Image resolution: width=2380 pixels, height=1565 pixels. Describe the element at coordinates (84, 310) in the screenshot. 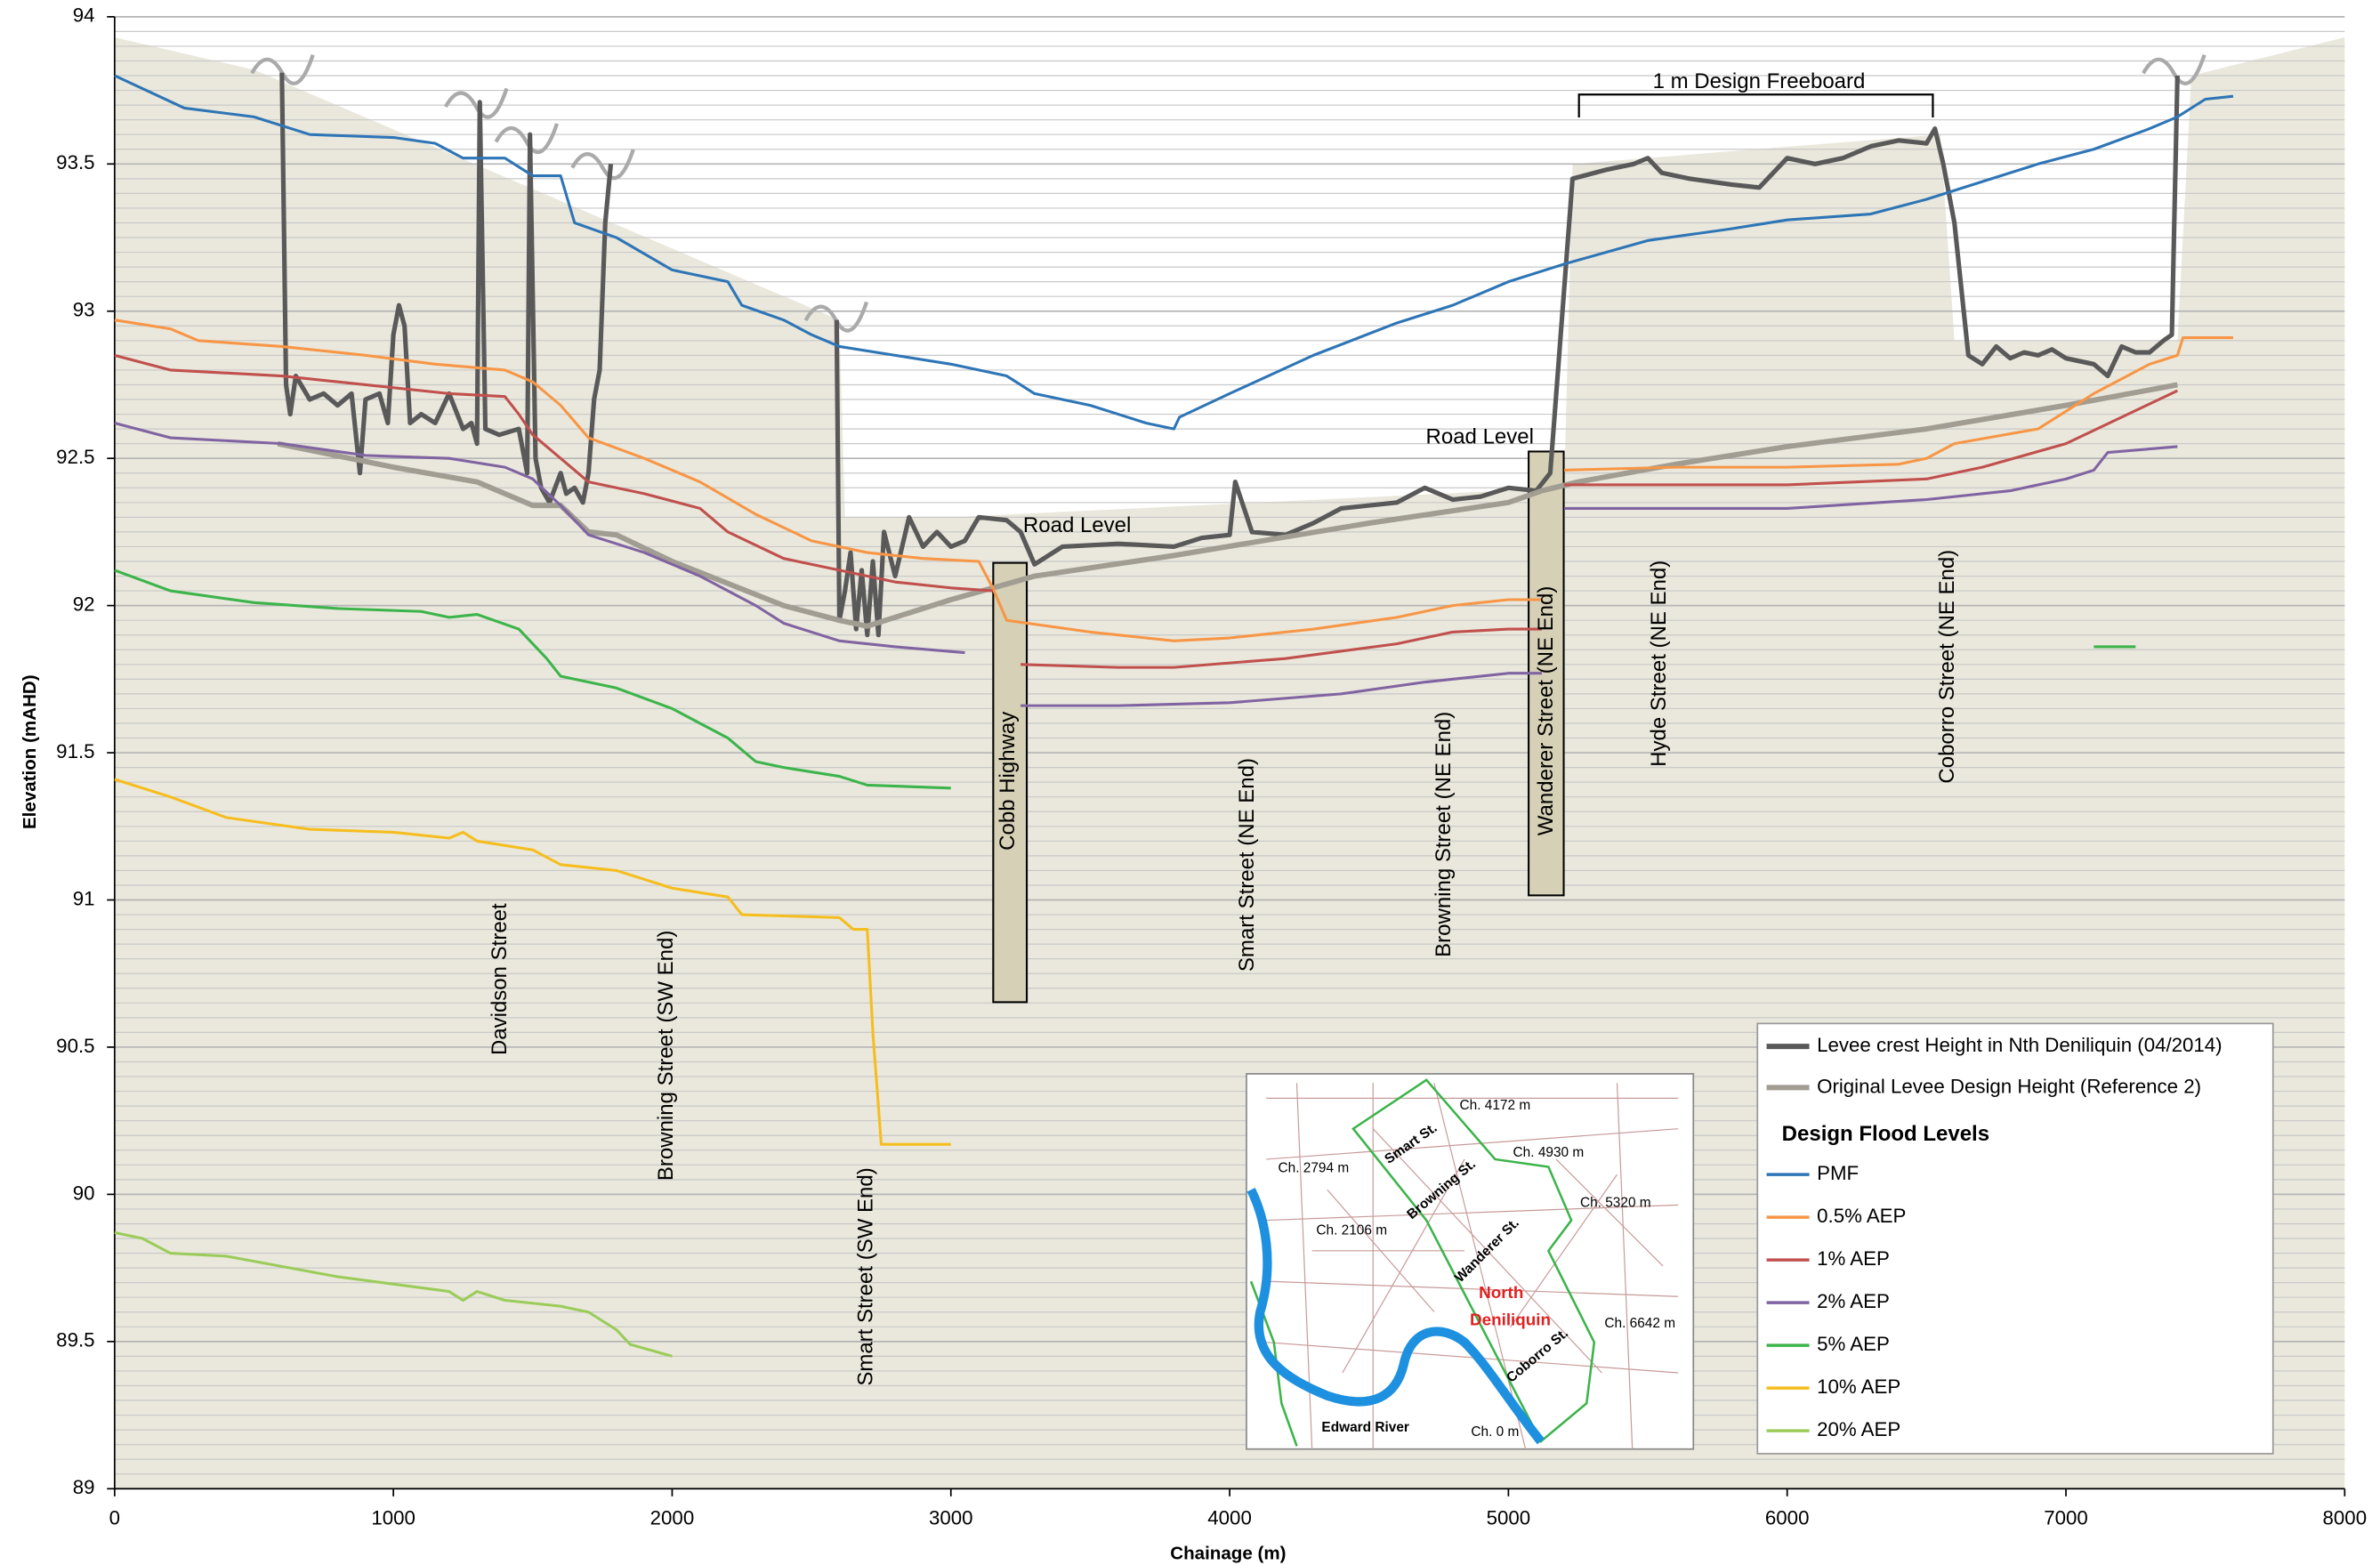

I see `y-tick-label: 93` at that location.